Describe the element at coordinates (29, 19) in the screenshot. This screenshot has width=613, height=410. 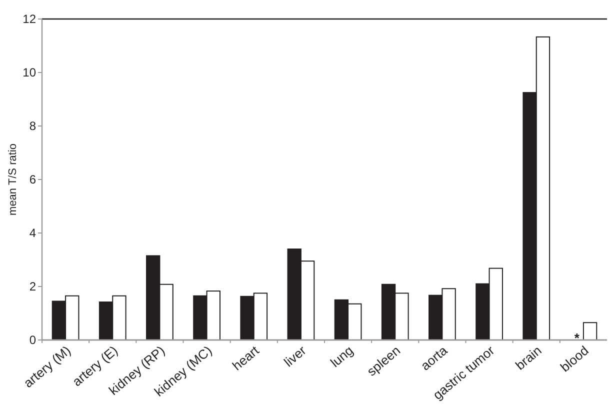
I see `y-tick-label: 12` at that location.